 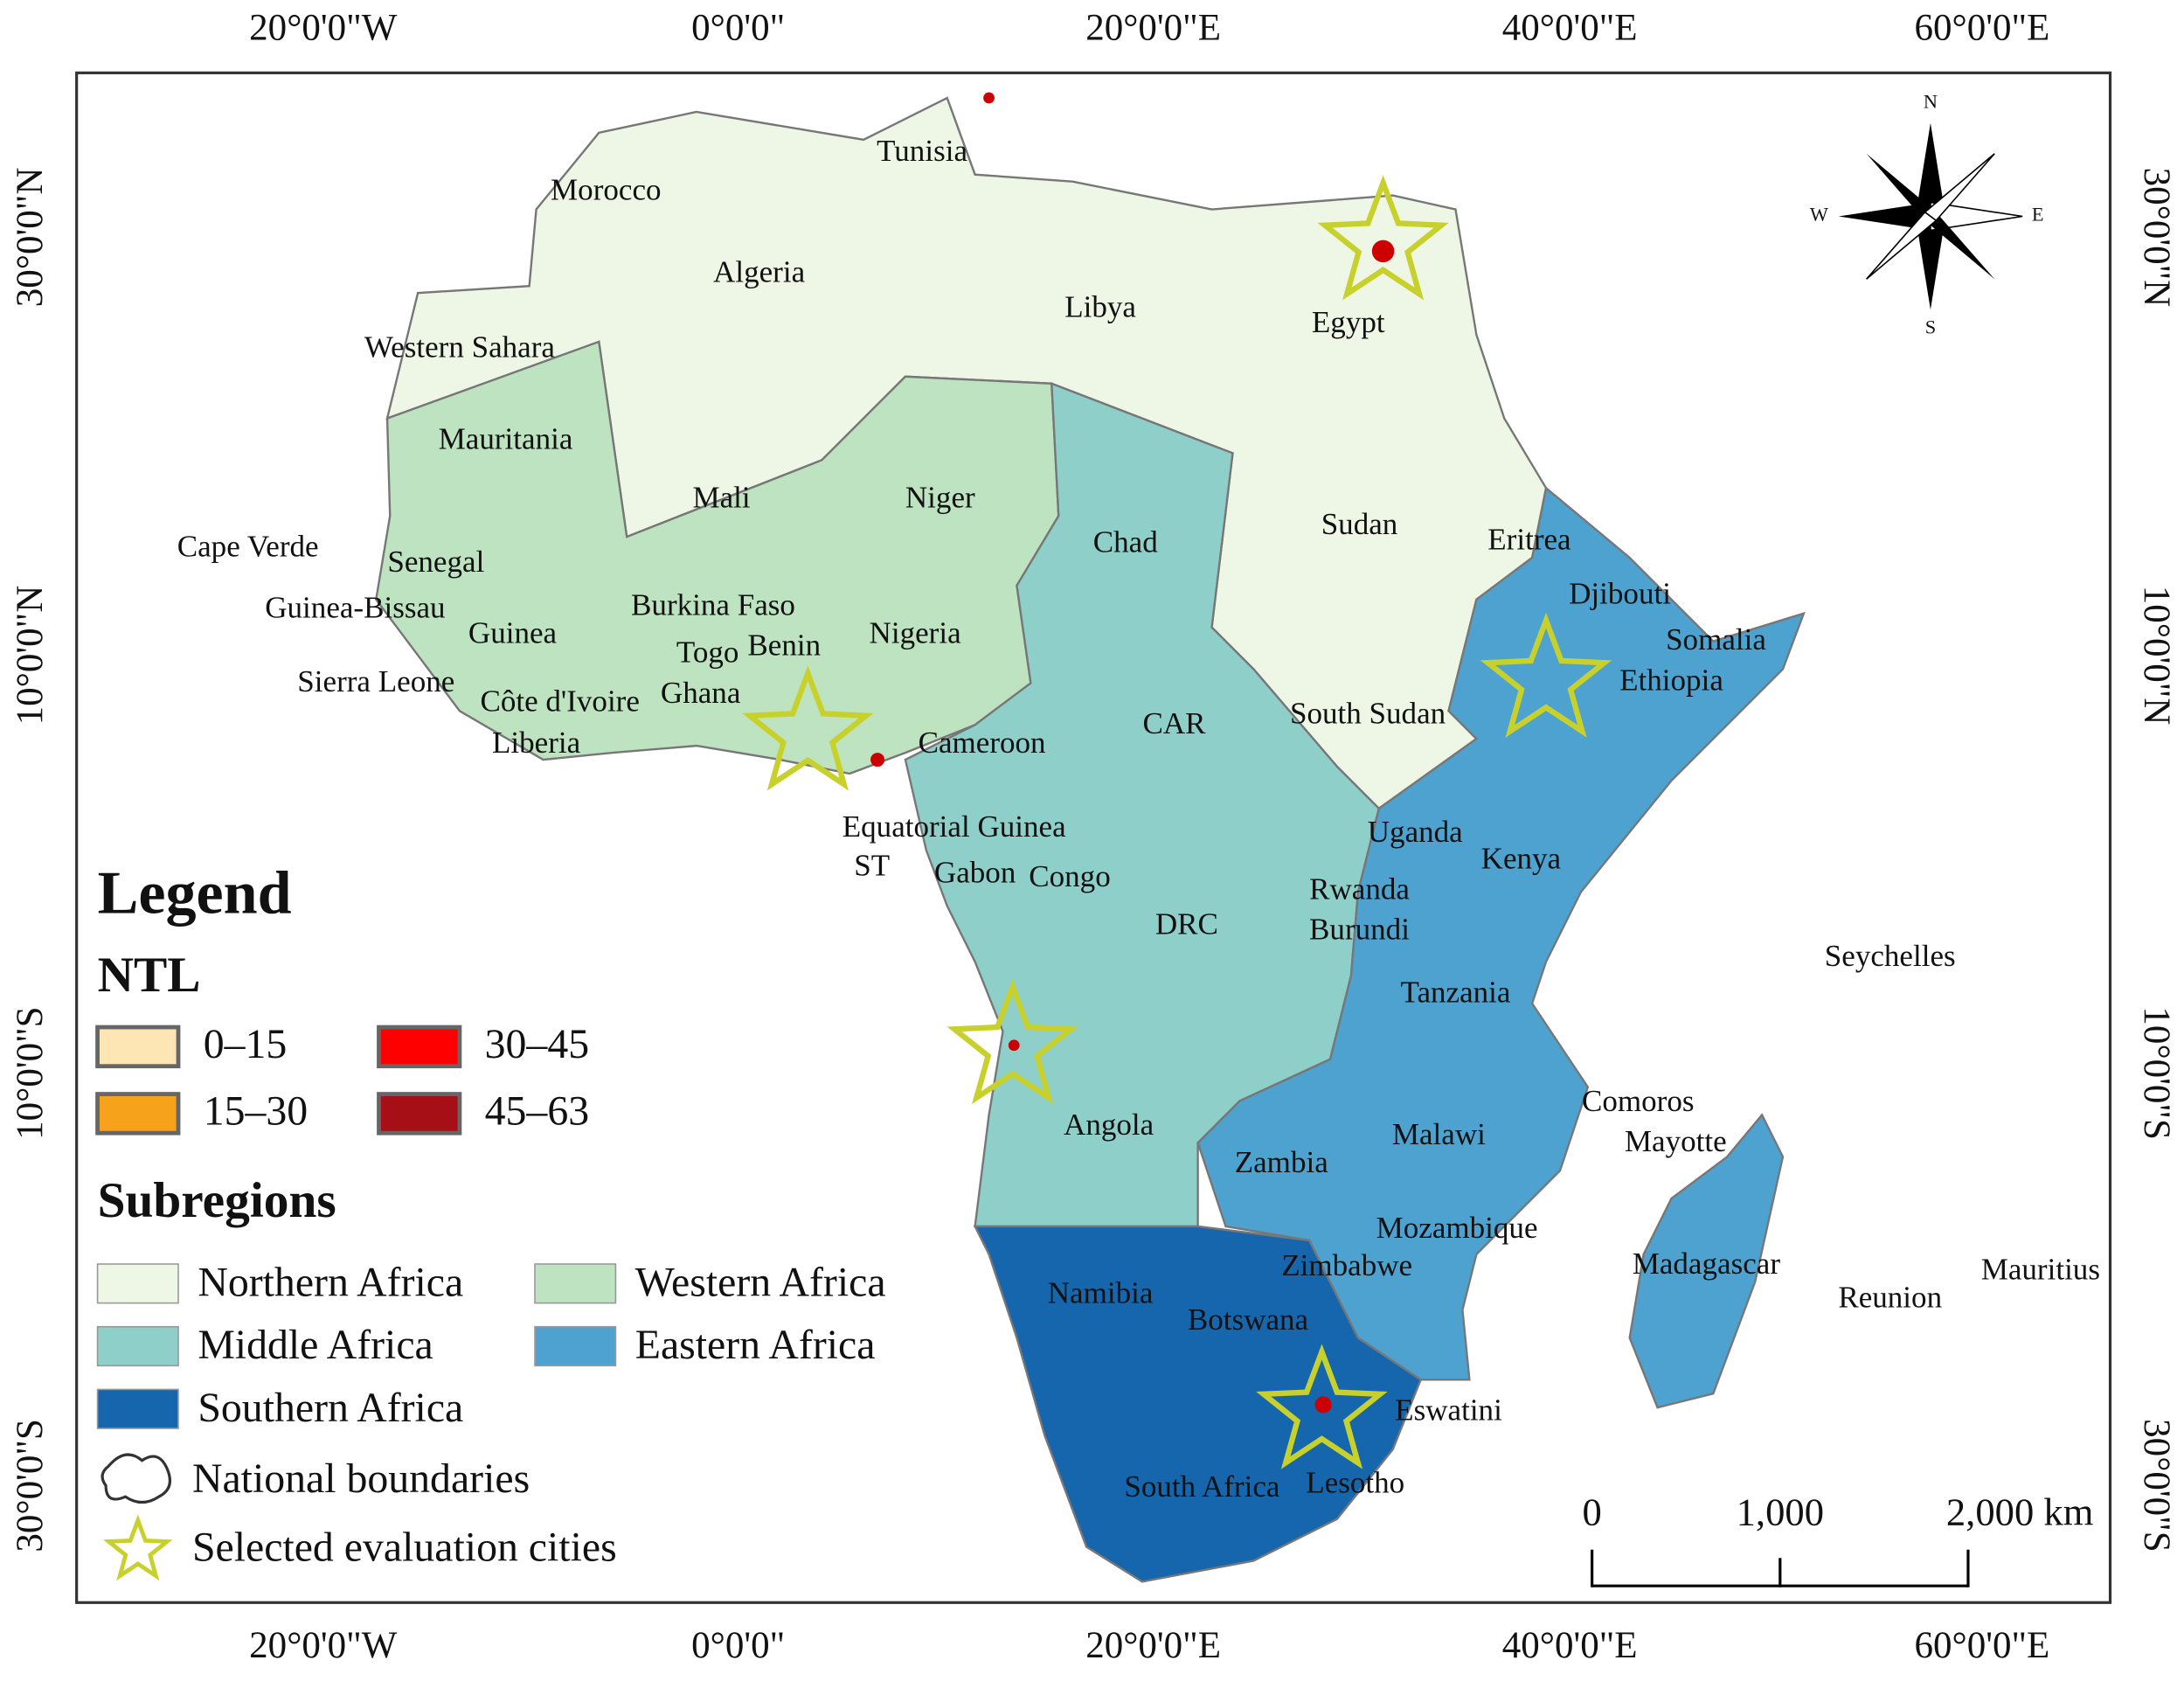 What do you see at coordinates (784, 646) in the screenshot?
I see `country-label: Benin` at bounding box center [784, 646].